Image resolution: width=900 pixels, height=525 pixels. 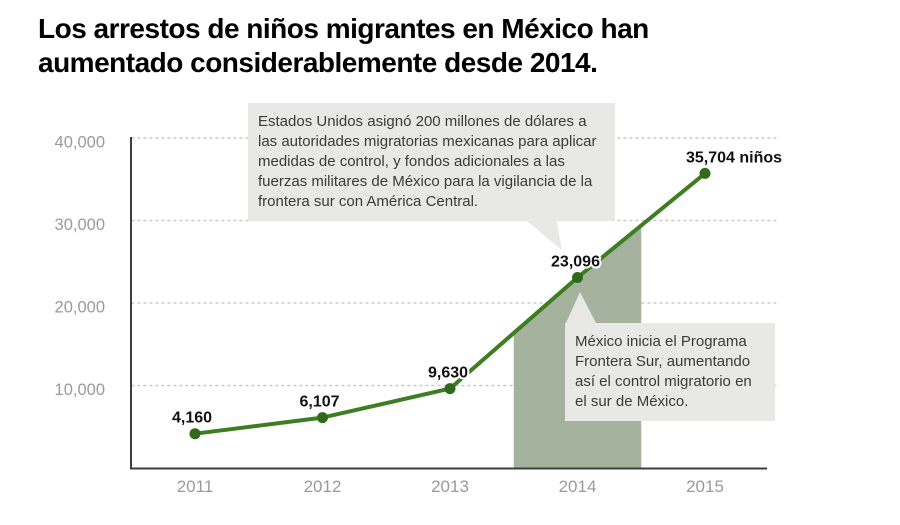 What do you see at coordinates (80, 225) in the screenshot?
I see `y-tick-label: 30,000` at bounding box center [80, 225].